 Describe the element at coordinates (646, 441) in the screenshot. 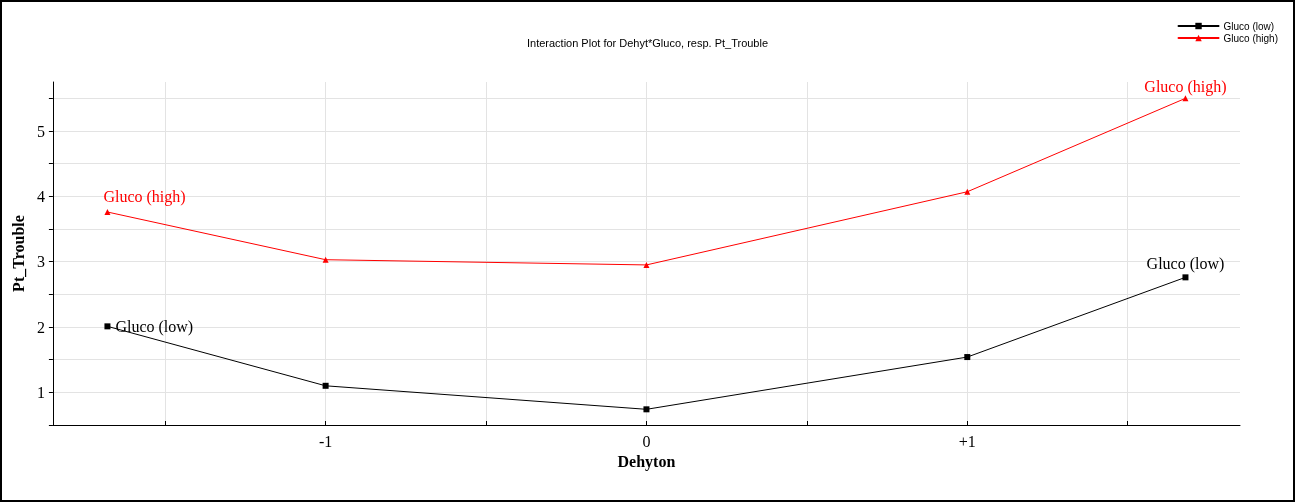

I see `x-tick-label: 0` at that location.